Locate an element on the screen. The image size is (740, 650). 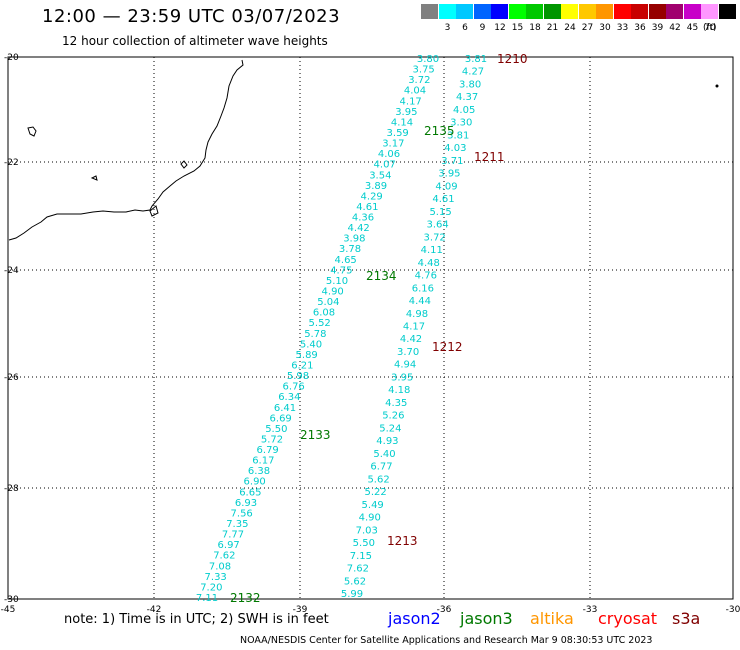
wave-height-reading: 4.44 is located at coordinates (420, 301).